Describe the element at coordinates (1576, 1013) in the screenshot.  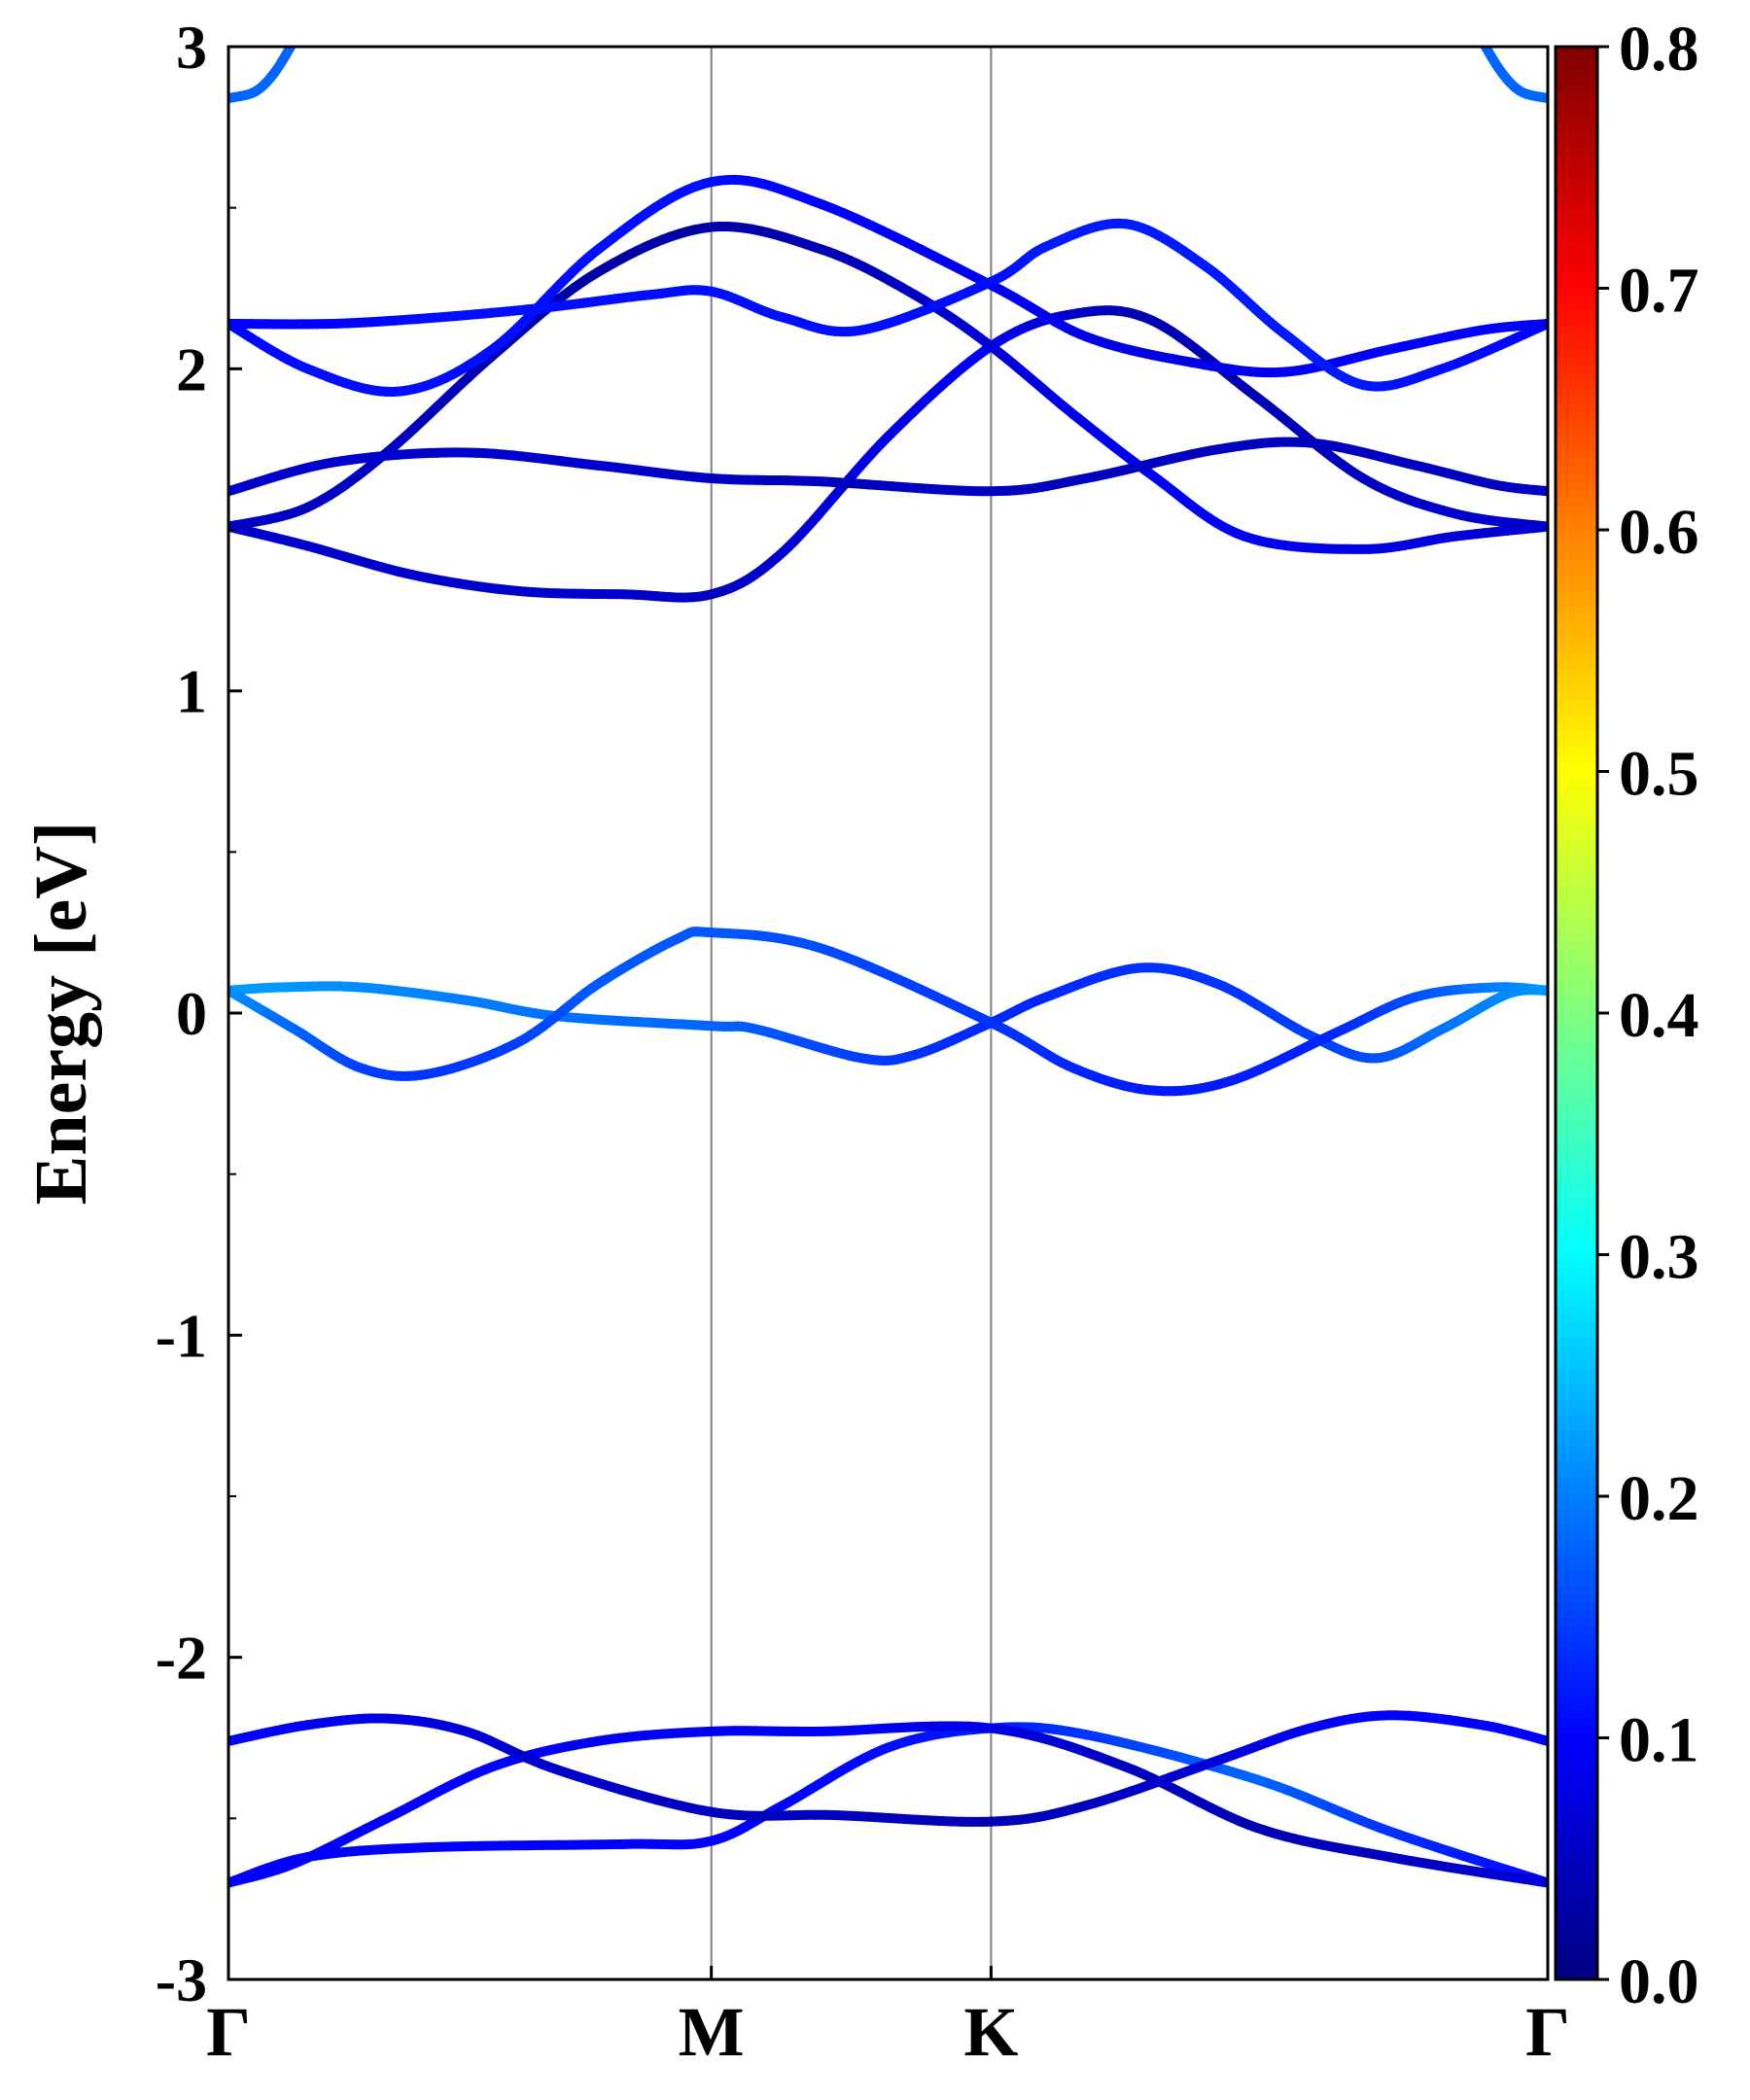
I see `colorbar-gradient` at that location.